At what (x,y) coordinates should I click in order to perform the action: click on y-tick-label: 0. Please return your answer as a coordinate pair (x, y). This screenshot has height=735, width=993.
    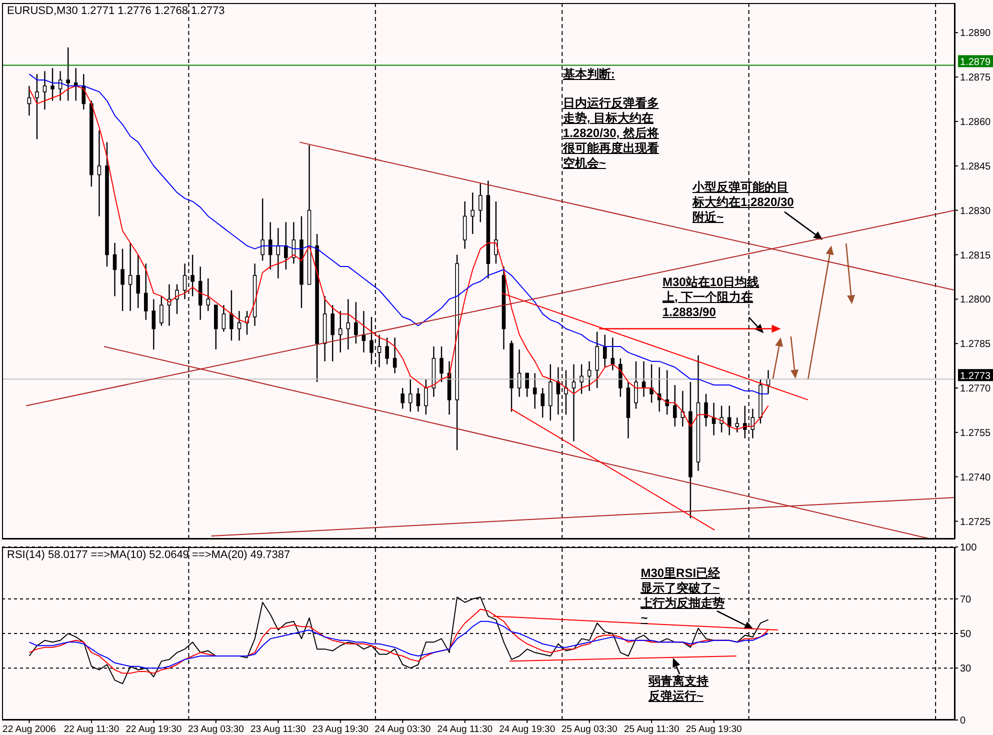
    Looking at the image, I should click on (963, 721).